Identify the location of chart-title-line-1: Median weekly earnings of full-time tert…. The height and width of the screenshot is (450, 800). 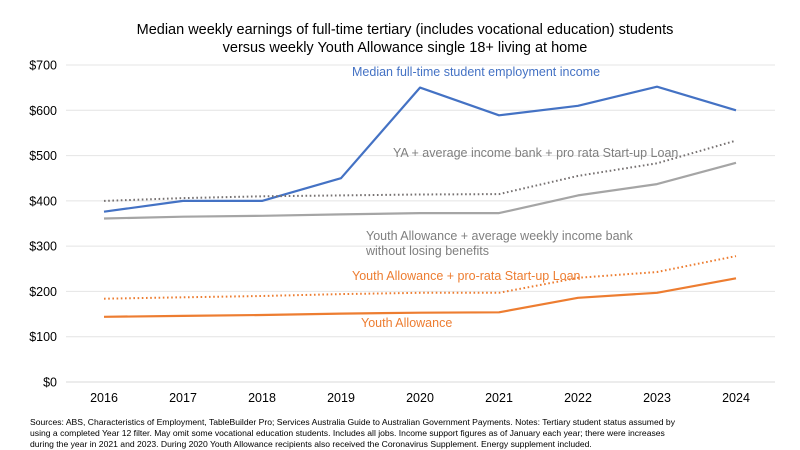
(405, 30).